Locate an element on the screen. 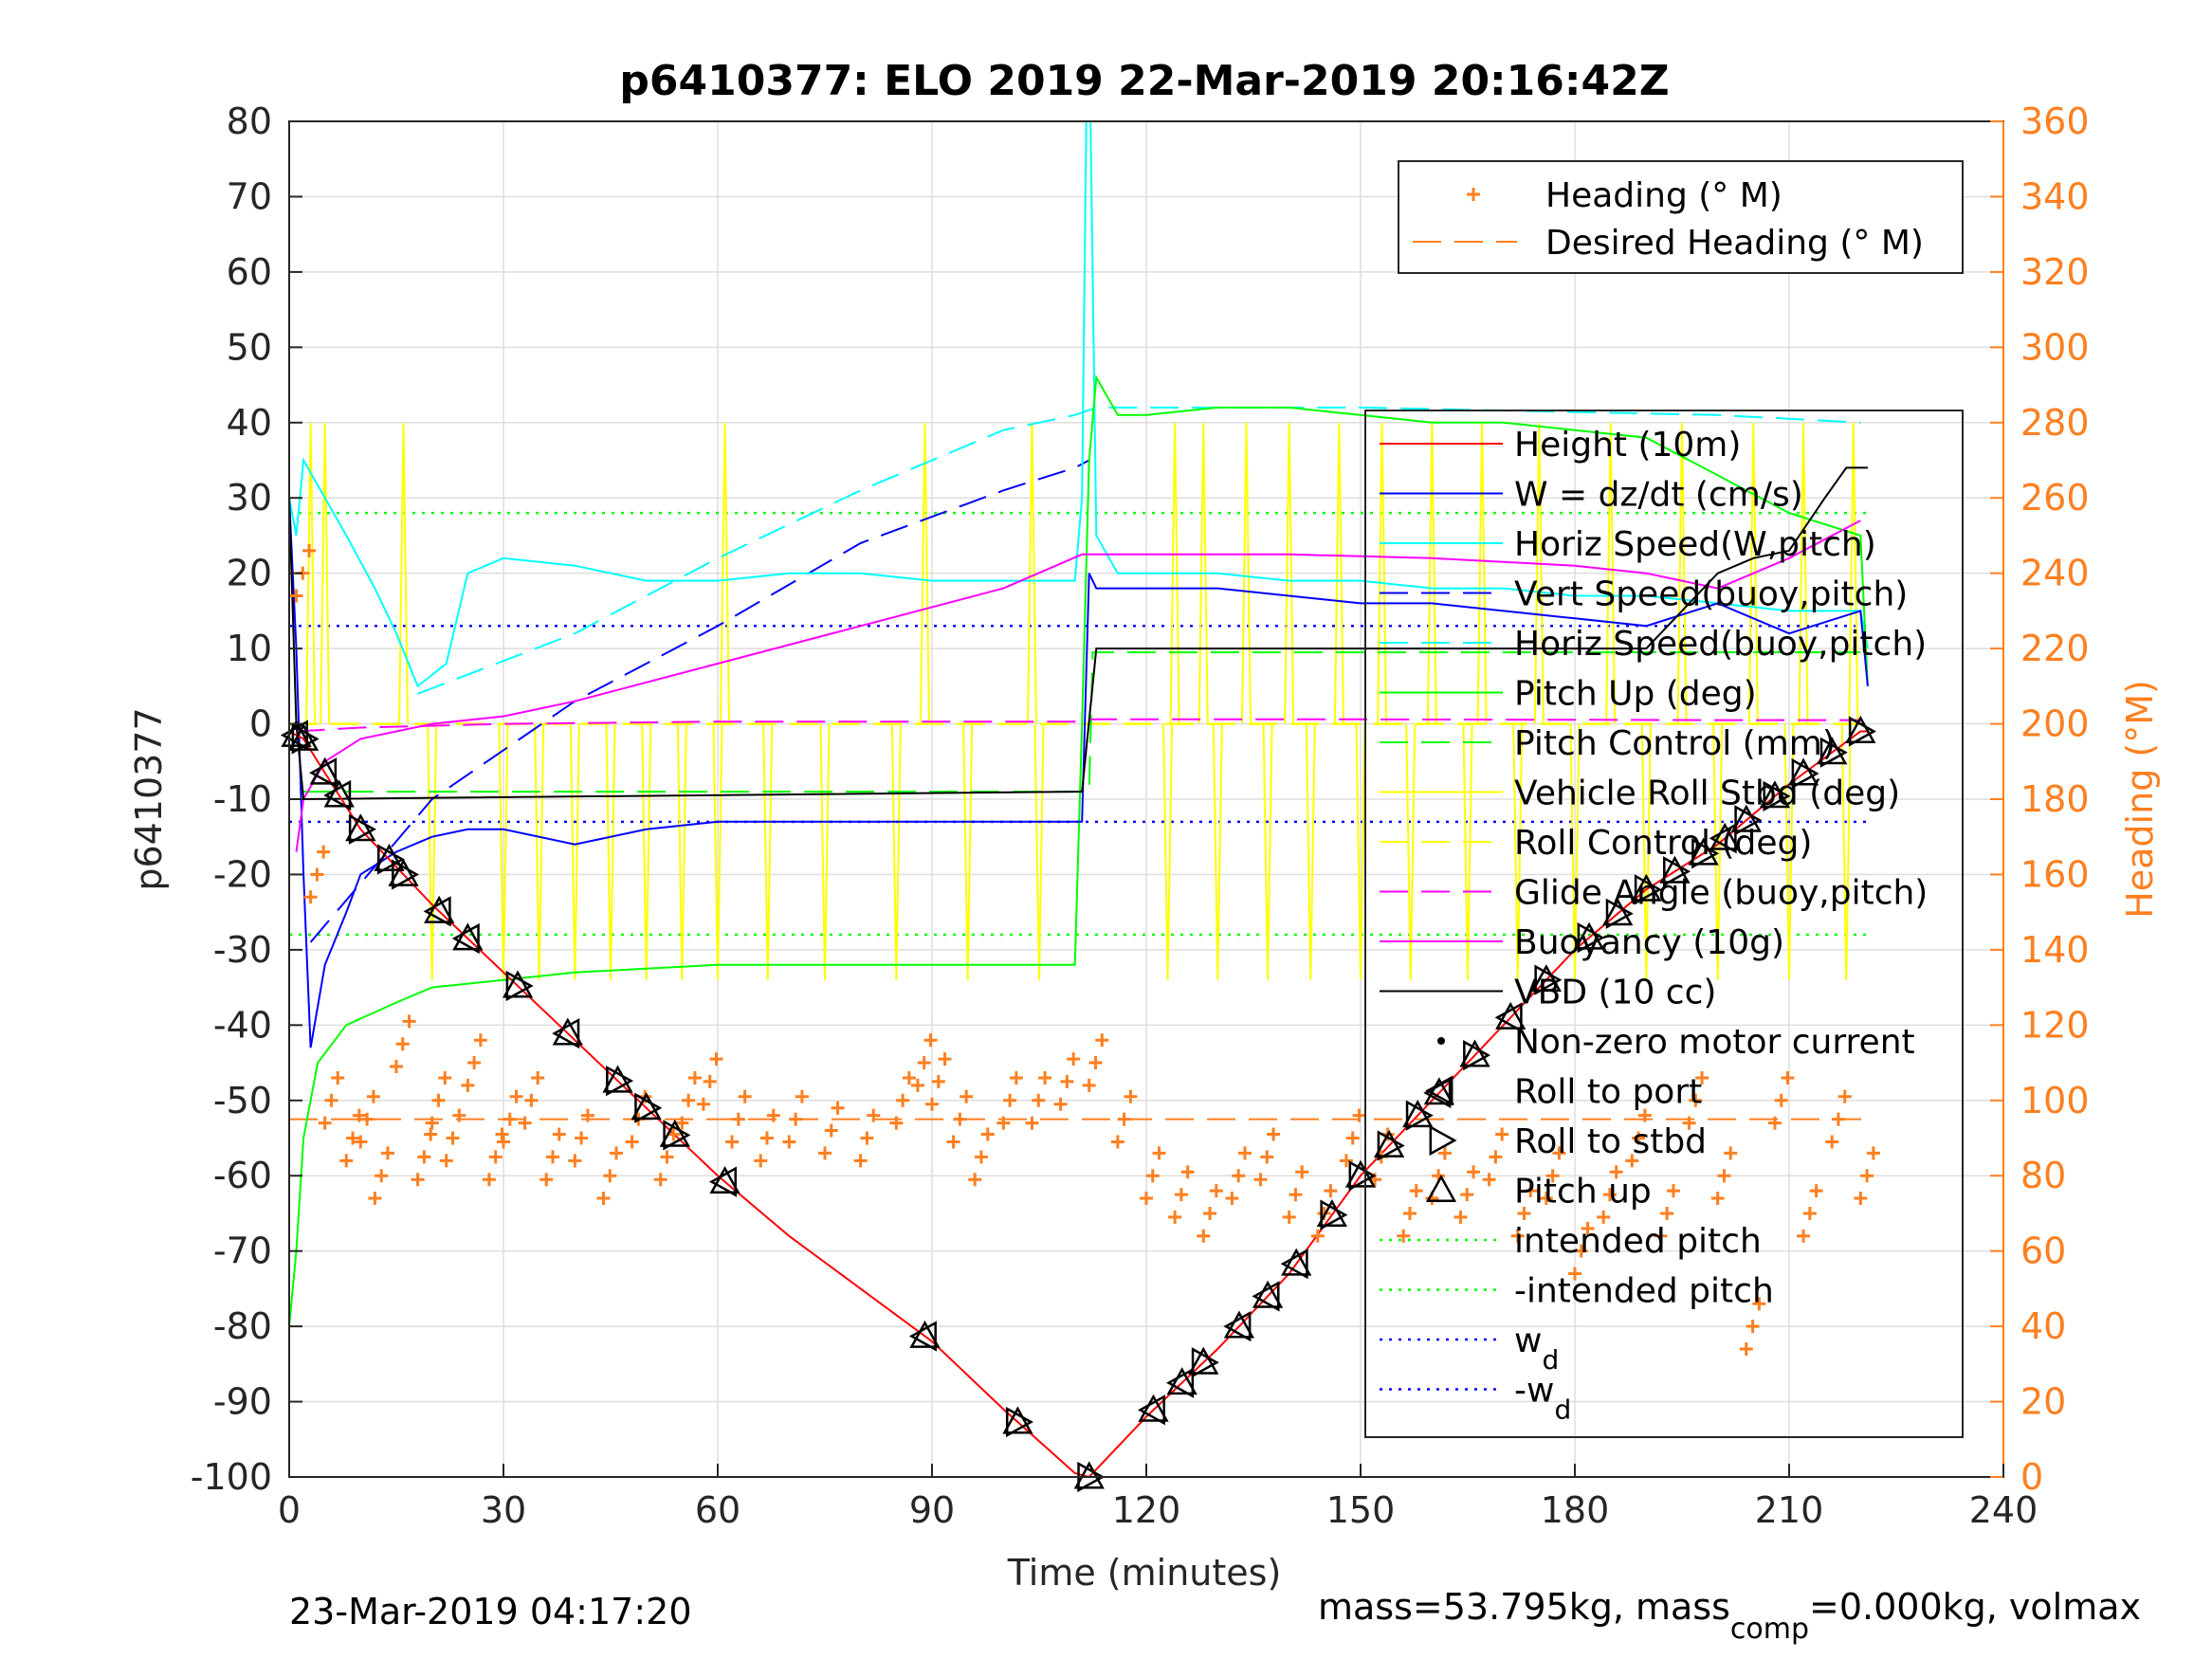 The height and width of the screenshot is (1659, 2212). legend-triangle is located at coordinates (1443, 1140).